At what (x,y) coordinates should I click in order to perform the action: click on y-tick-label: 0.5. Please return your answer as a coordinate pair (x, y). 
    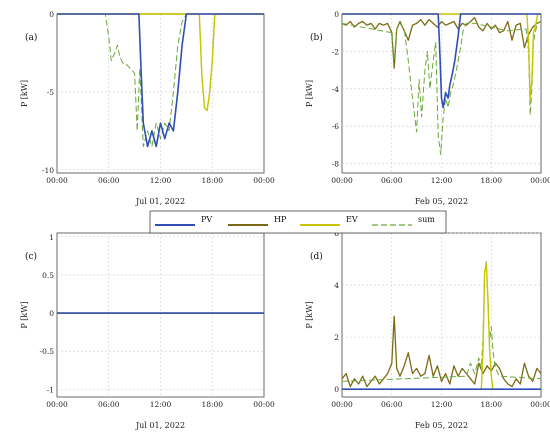
    Looking at the image, I should click on (48, 275).